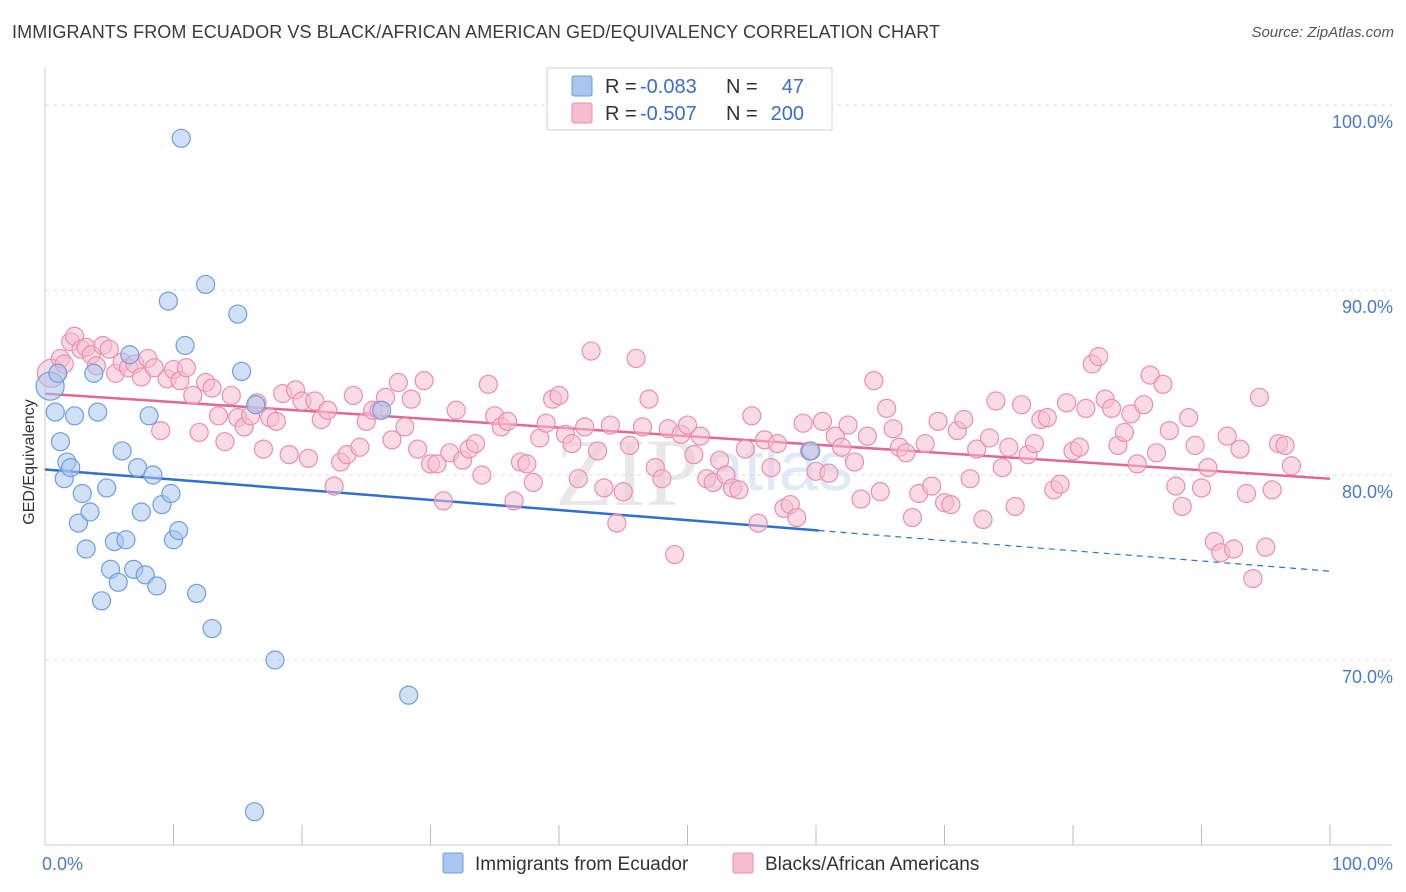  Describe the element at coordinates (742, 114) in the screenshot. I see `legend-n-label-2: N =` at that location.